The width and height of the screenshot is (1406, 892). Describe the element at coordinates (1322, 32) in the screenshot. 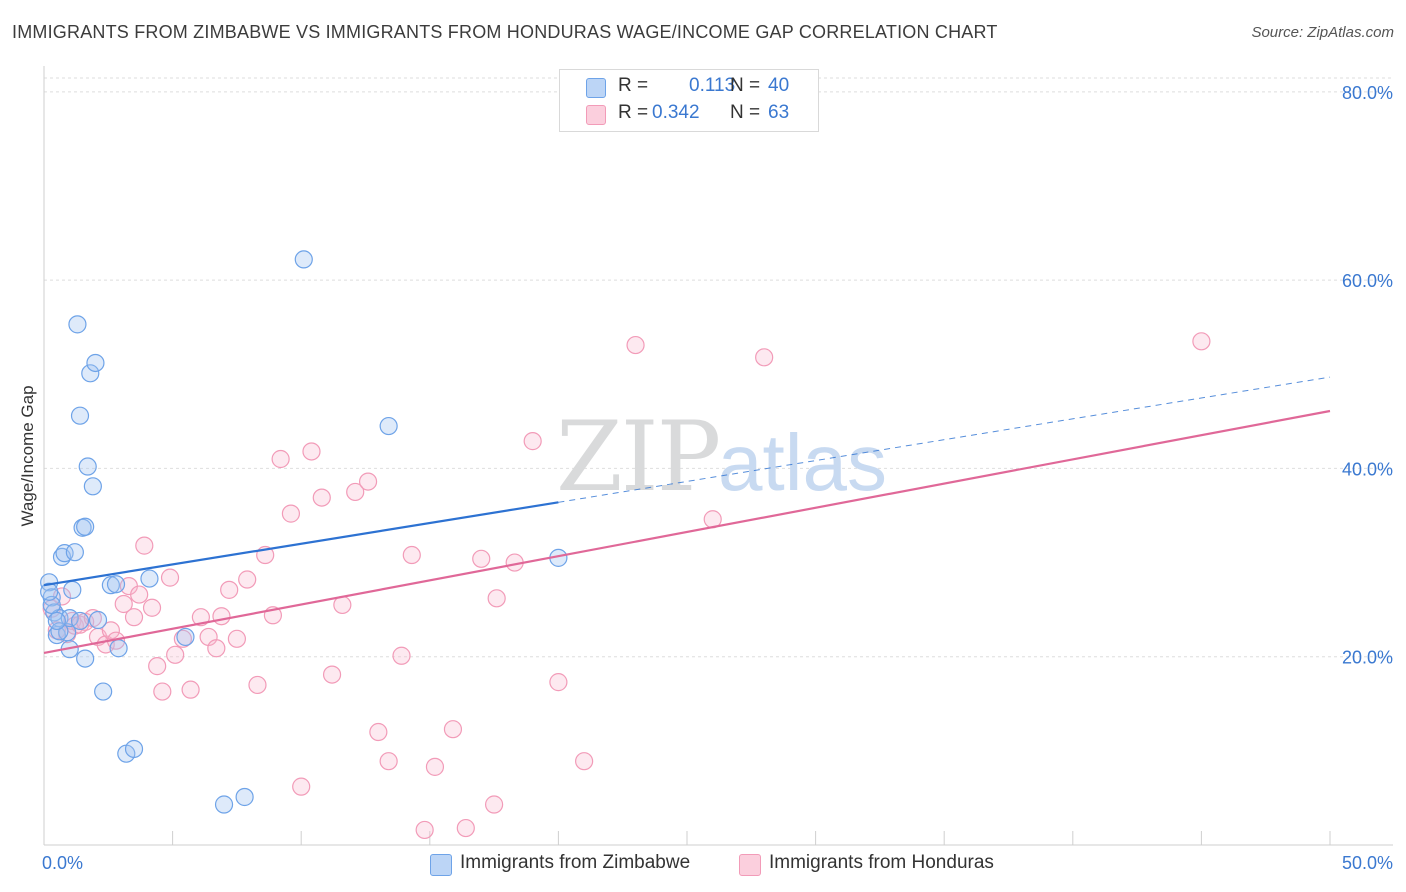

I see `source-label: Source: ZipAtlas.com` at that location.